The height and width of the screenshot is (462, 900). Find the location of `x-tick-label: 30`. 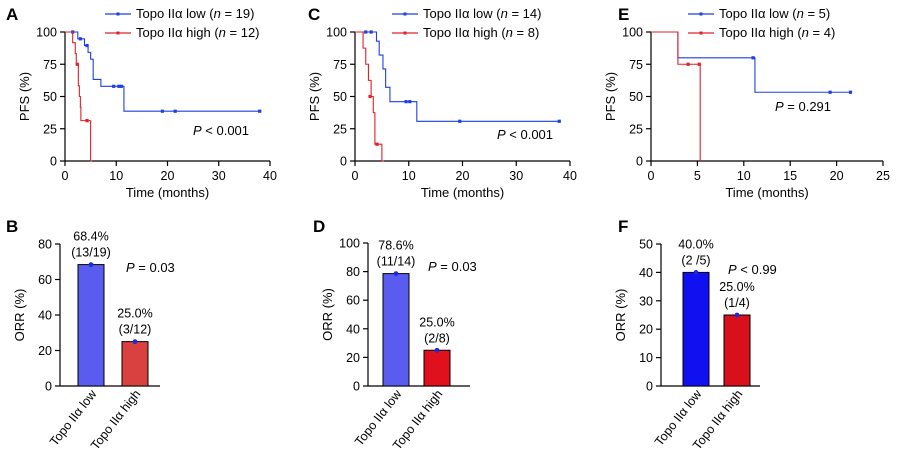

x-tick-label: 30 is located at coordinates (516, 176).